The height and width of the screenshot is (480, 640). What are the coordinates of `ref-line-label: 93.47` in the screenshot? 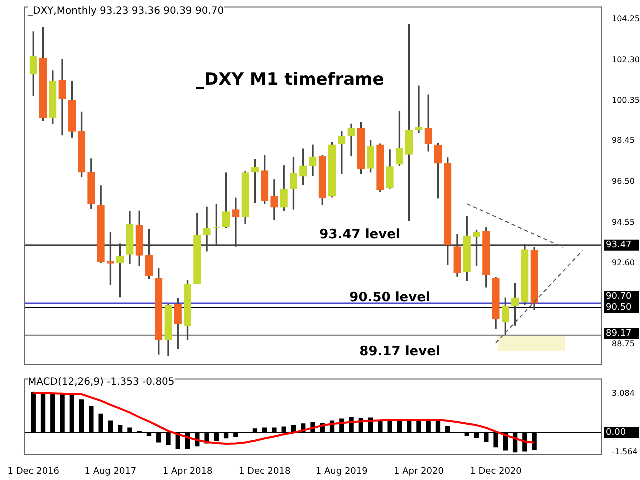 It's located at (619, 245).